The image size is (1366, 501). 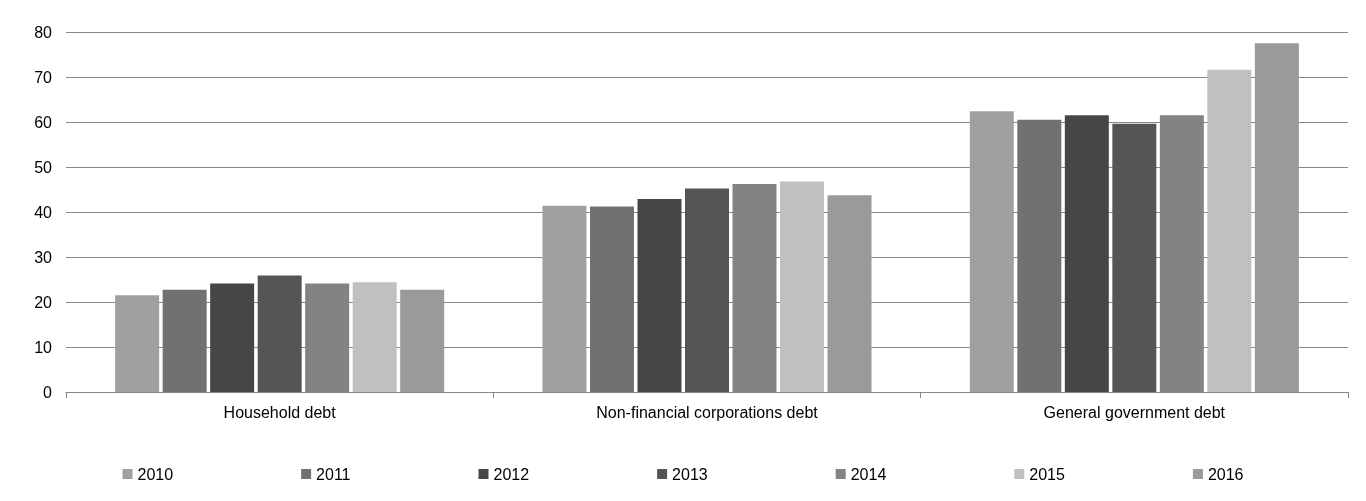 What do you see at coordinates (1134, 412) in the screenshot?
I see `x-tick-label: General government debt` at bounding box center [1134, 412].